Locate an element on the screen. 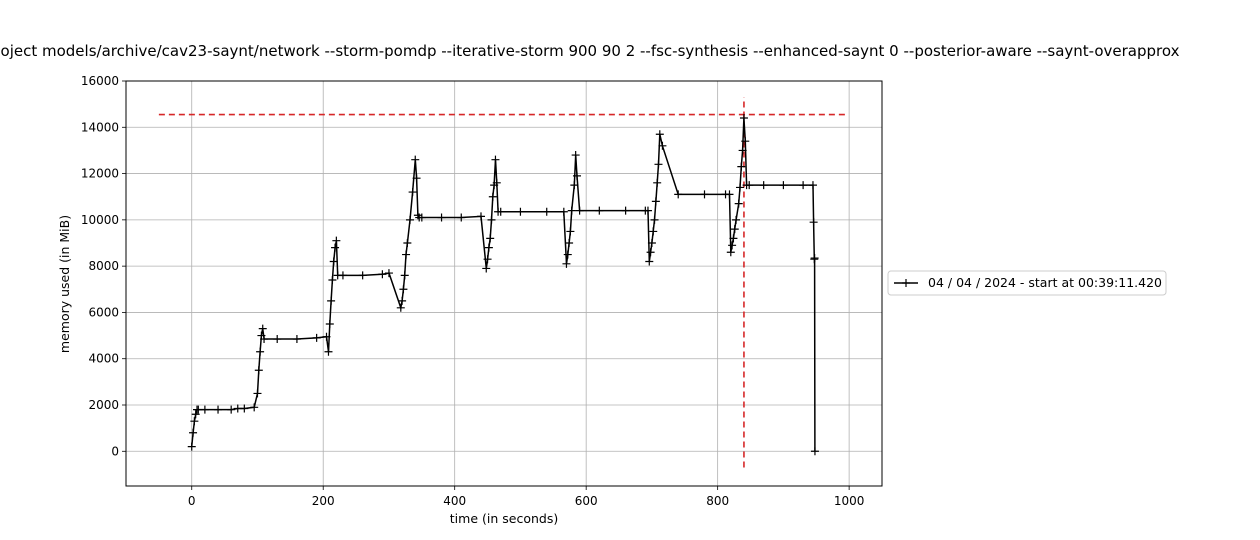 The image size is (1260, 540). y-tick-label: 14000 is located at coordinates (100, 127).